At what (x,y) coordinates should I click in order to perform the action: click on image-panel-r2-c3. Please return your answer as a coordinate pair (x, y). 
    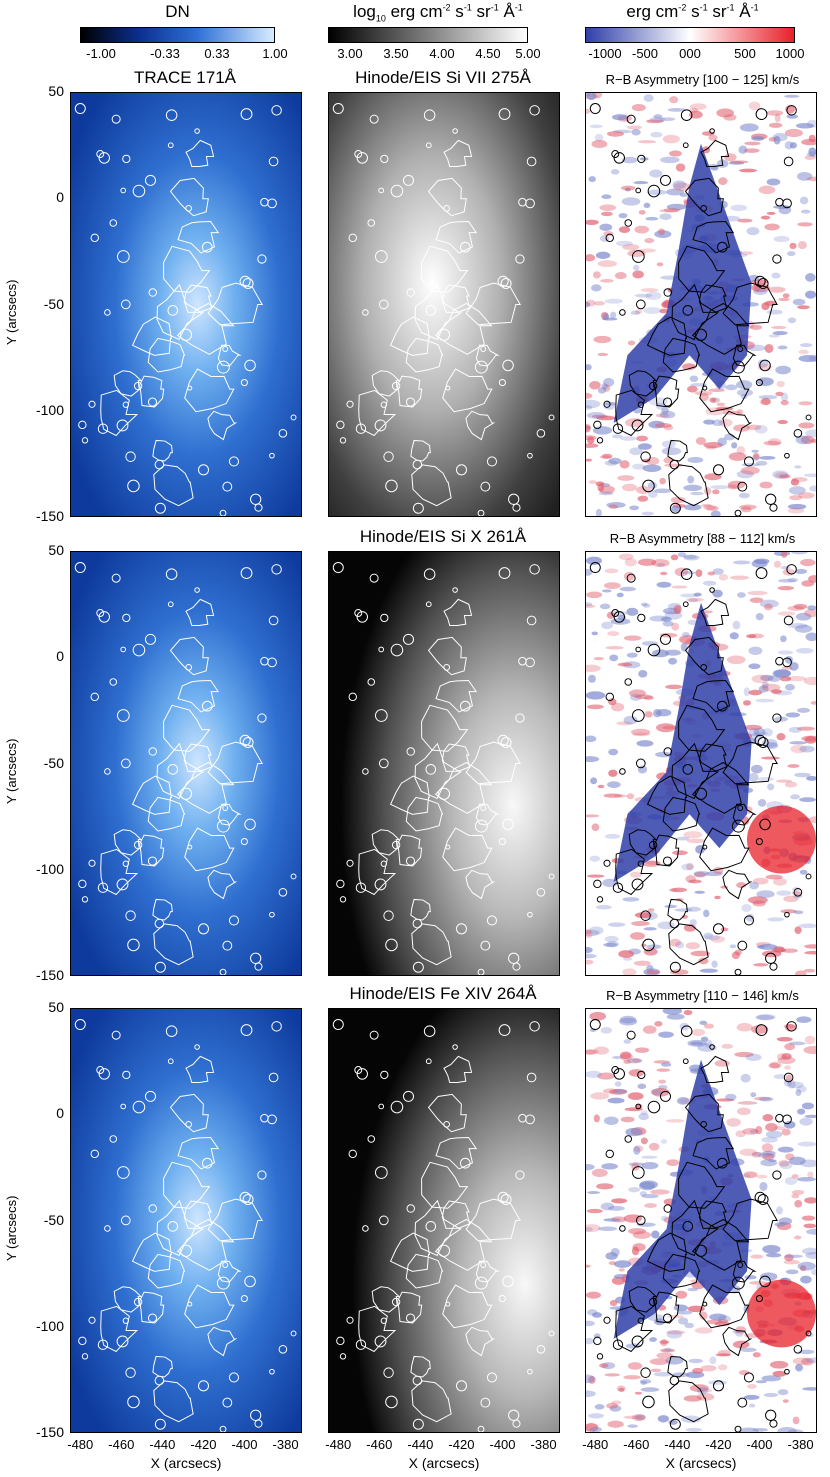
    Looking at the image, I should click on (701, 763).